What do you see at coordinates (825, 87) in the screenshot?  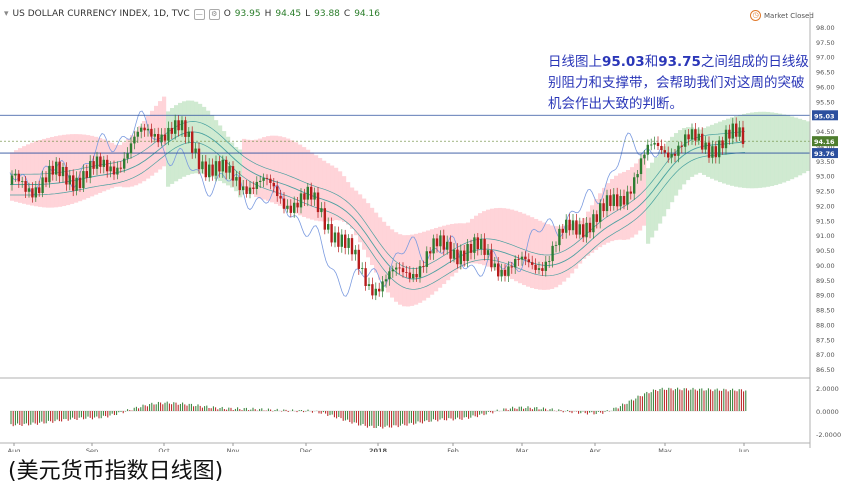 I see `y-tick-label: 96.00` at bounding box center [825, 87].